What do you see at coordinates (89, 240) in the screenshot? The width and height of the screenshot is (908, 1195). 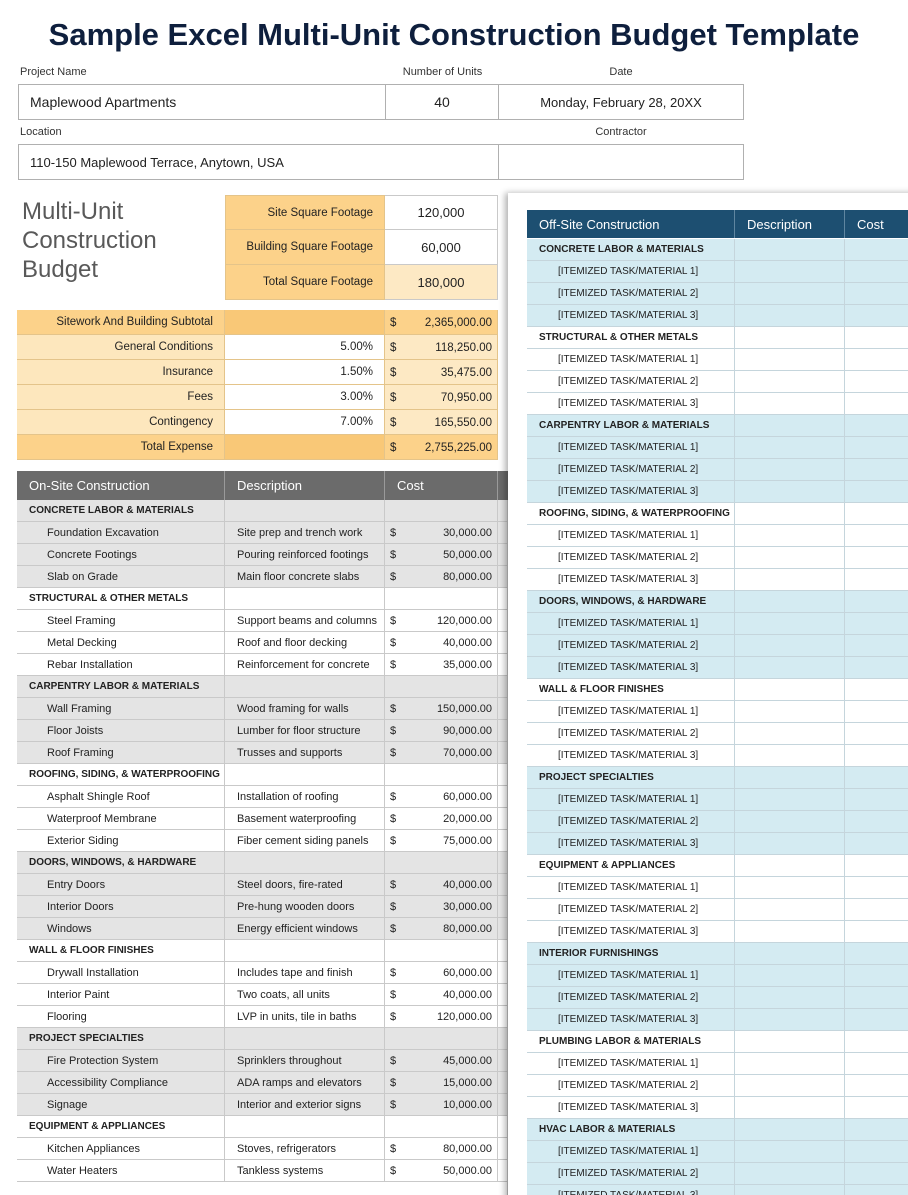 I see `summary-title: Multi-Unit Construction Budget` at bounding box center [89, 240].